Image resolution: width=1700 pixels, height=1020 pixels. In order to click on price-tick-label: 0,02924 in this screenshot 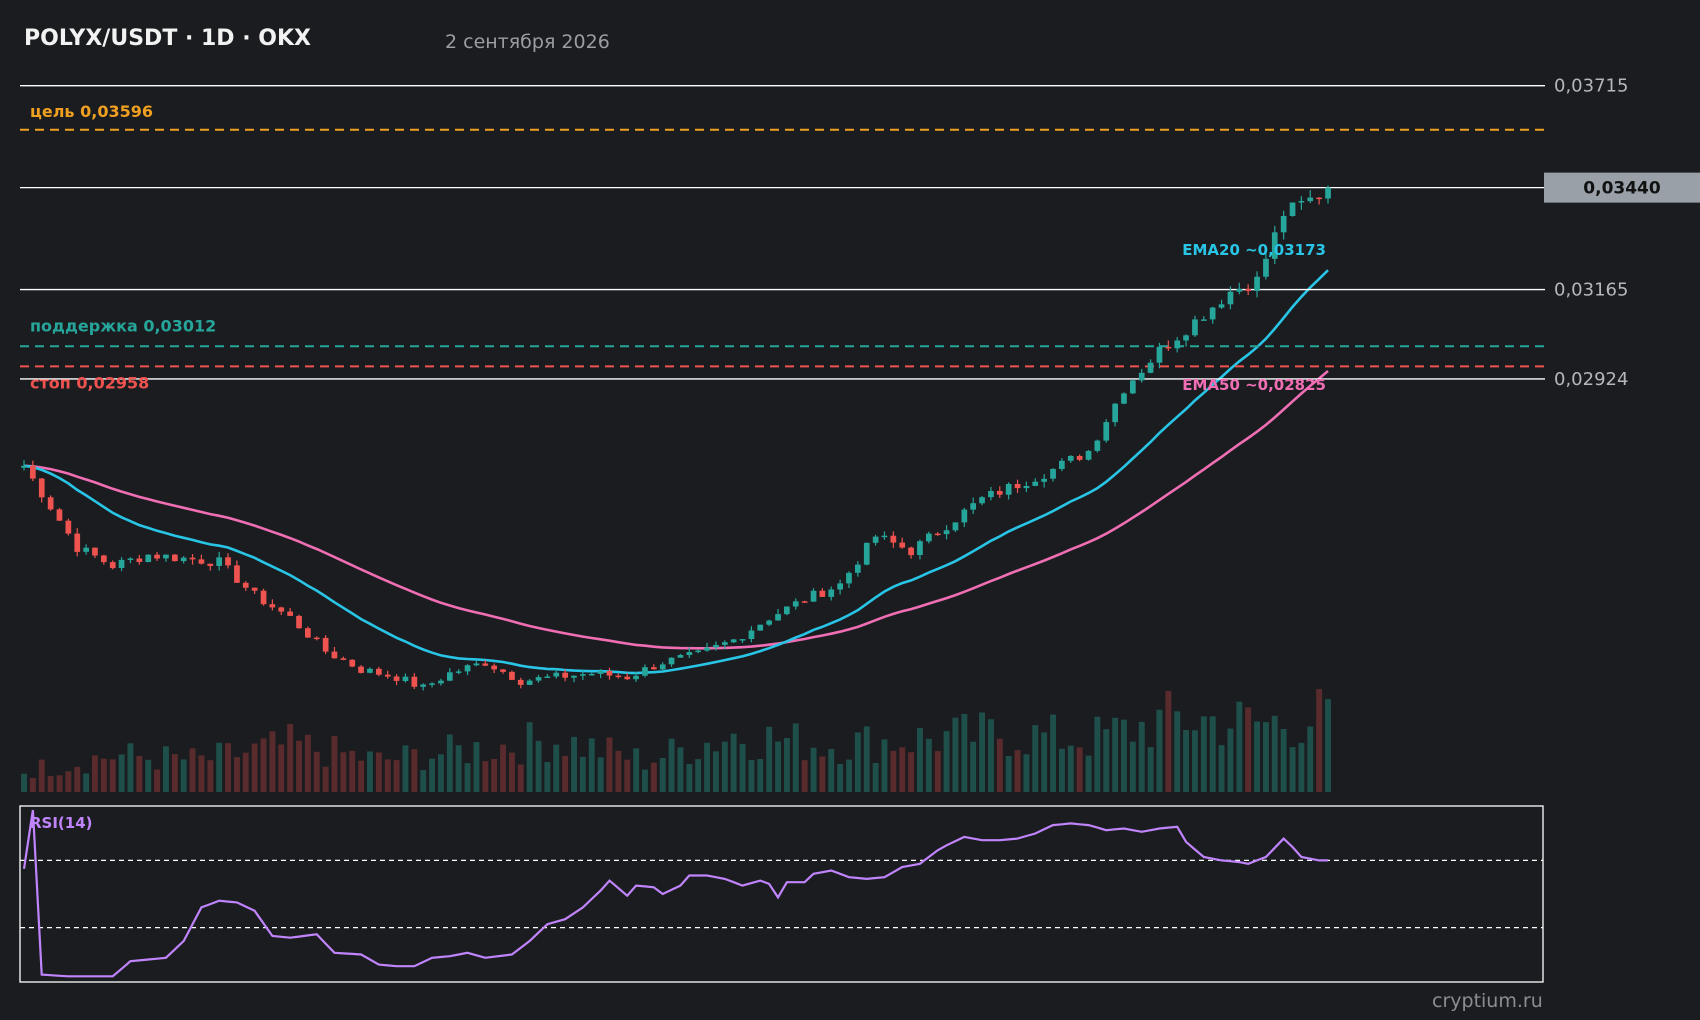, I will do `click(1591, 379)`.